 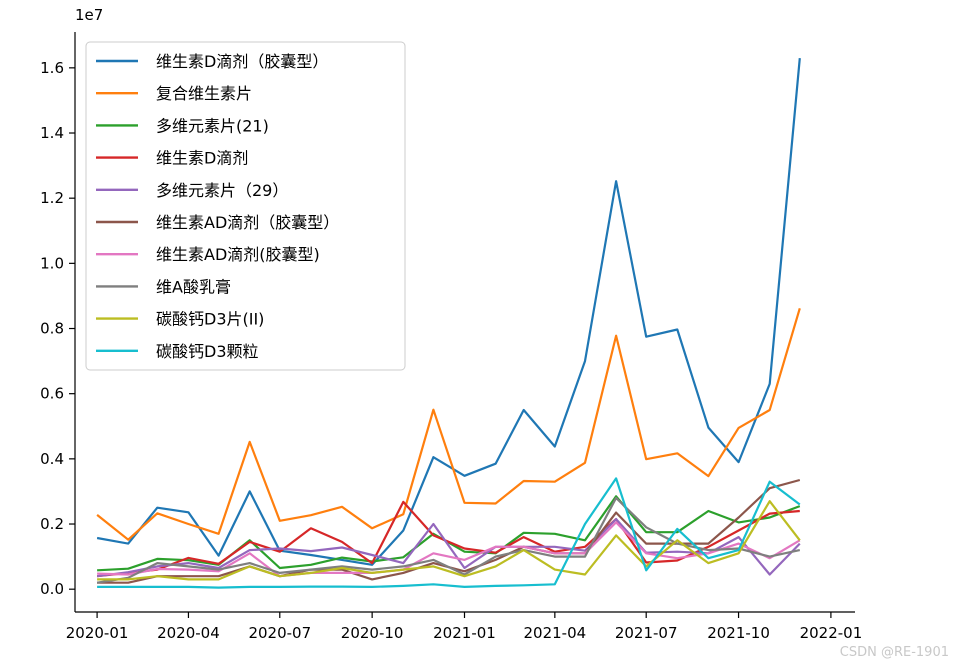 I want to click on y-tick-label: 0.0, so click(x=52, y=589).